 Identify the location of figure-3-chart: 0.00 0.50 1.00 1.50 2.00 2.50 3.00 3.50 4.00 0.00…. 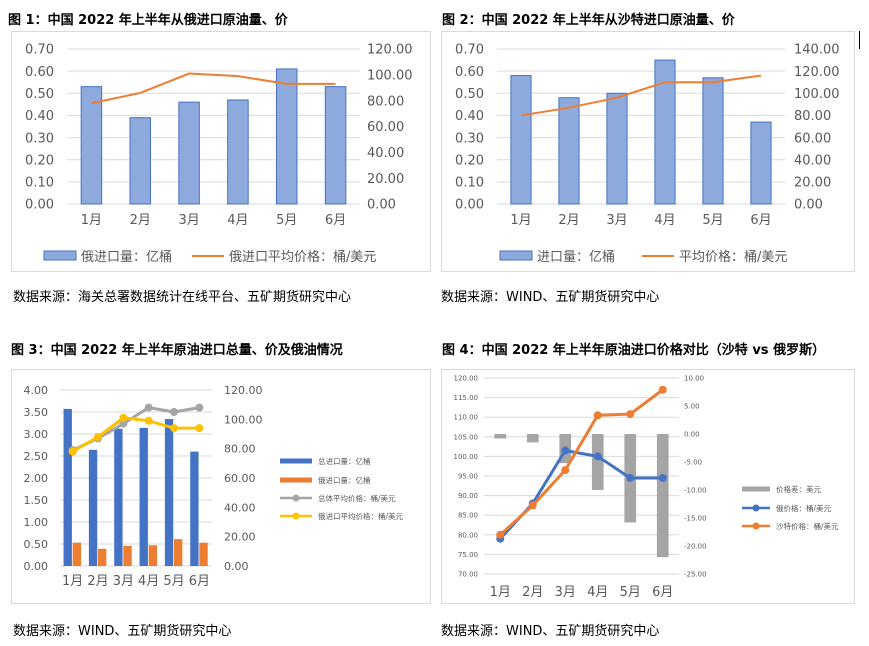
(214, 486).